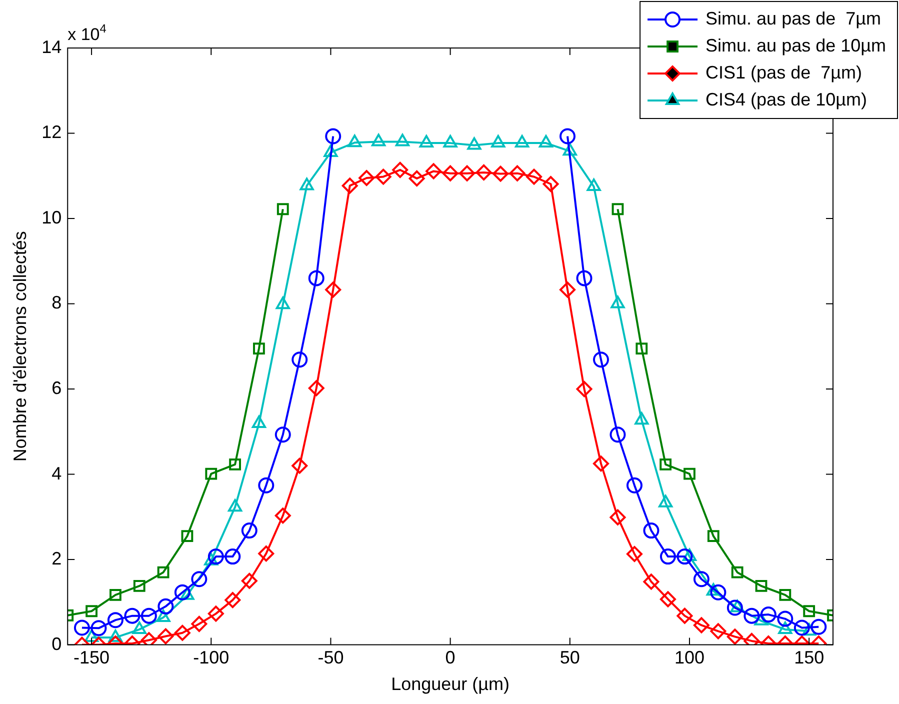 This screenshot has height=704, width=899. What do you see at coordinates (52, 132) in the screenshot?
I see `y-tick-label: 12` at bounding box center [52, 132].